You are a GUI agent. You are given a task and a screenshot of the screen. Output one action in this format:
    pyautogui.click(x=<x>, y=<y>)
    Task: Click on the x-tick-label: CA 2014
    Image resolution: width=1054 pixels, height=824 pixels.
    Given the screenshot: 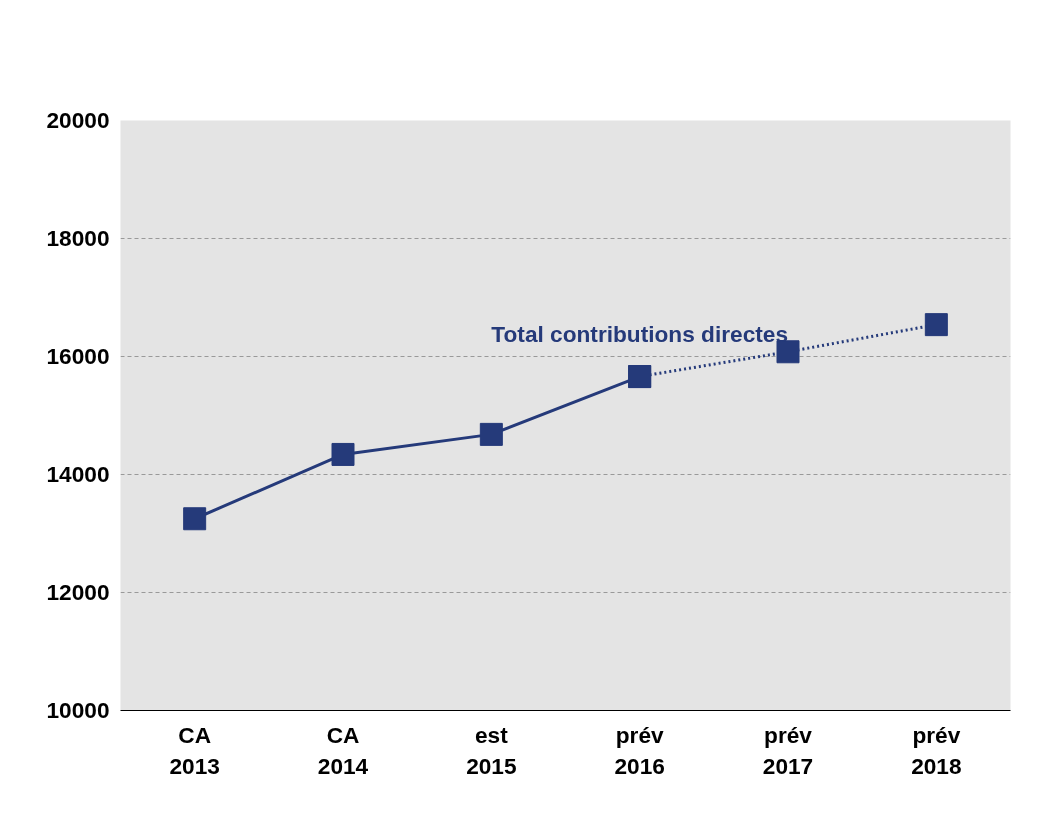 What is the action you would take?
    pyautogui.click(x=343, y=750)
    